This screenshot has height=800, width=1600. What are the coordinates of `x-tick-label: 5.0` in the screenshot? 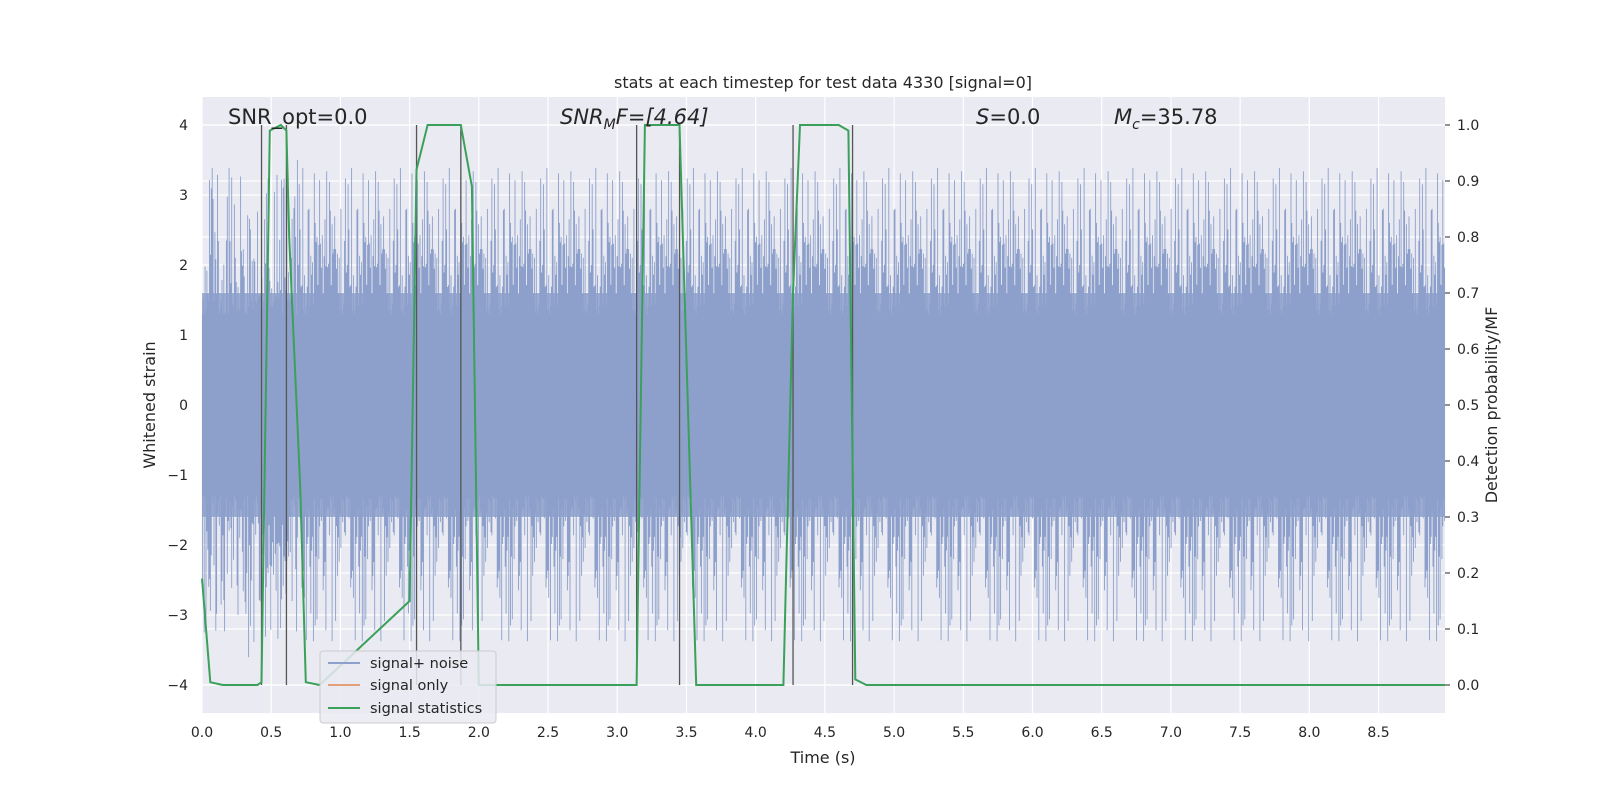 It's located at (894, 733).